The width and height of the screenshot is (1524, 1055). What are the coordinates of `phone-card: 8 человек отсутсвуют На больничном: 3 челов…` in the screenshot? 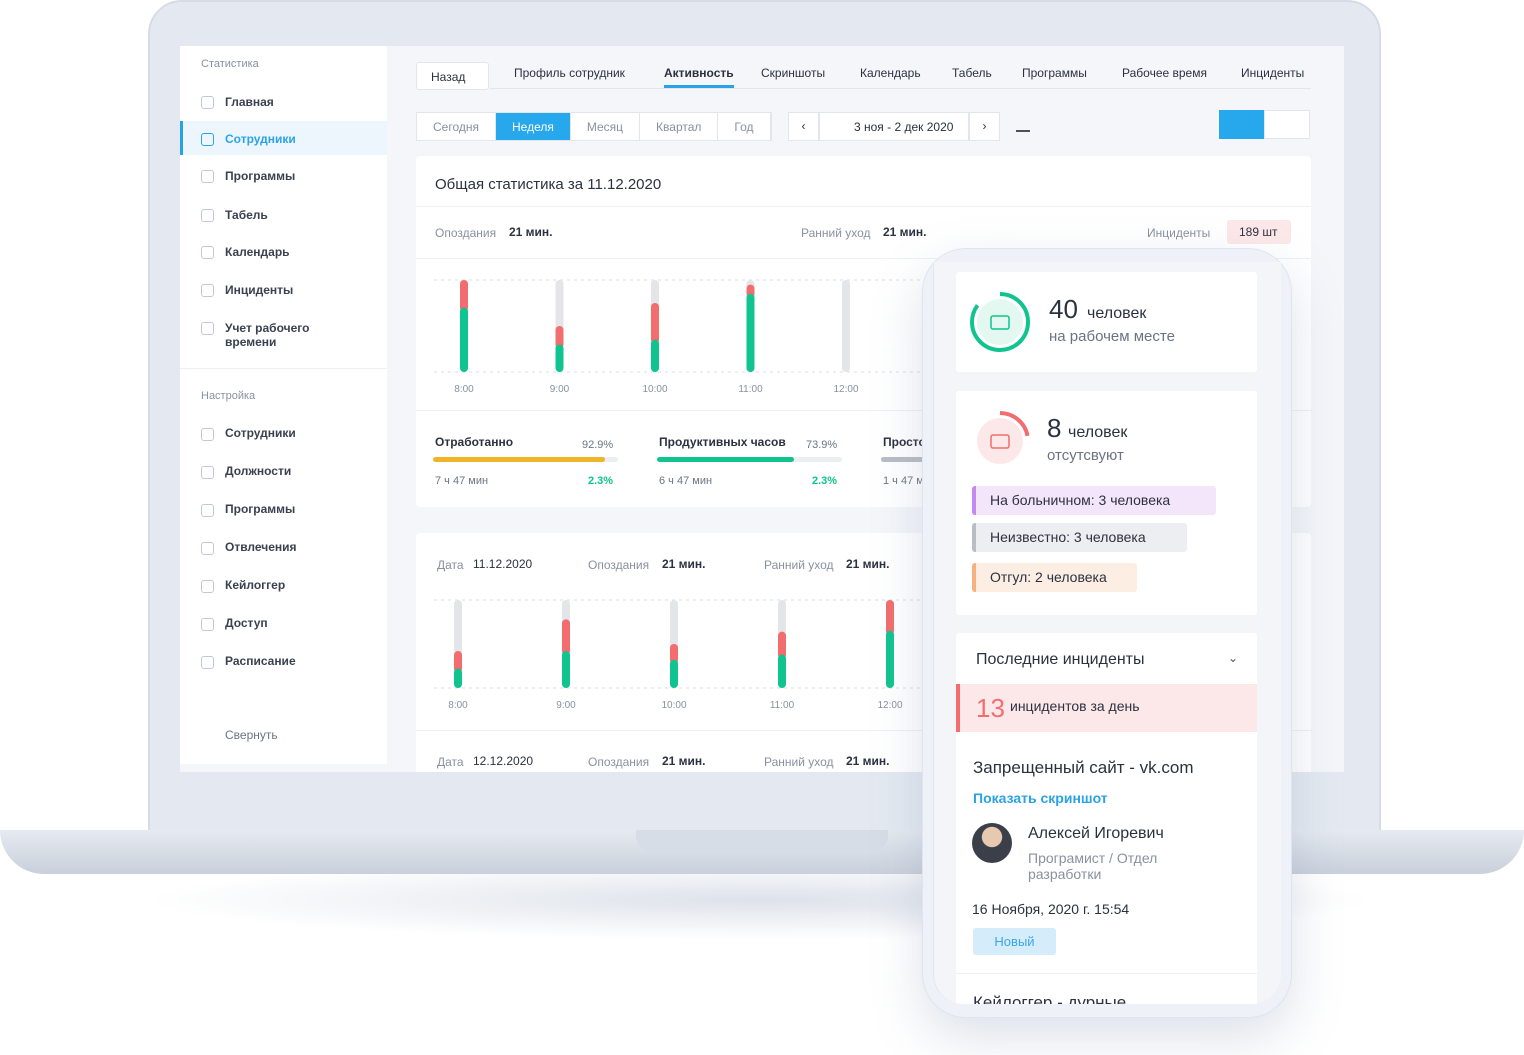 It's located at (1106, 503).